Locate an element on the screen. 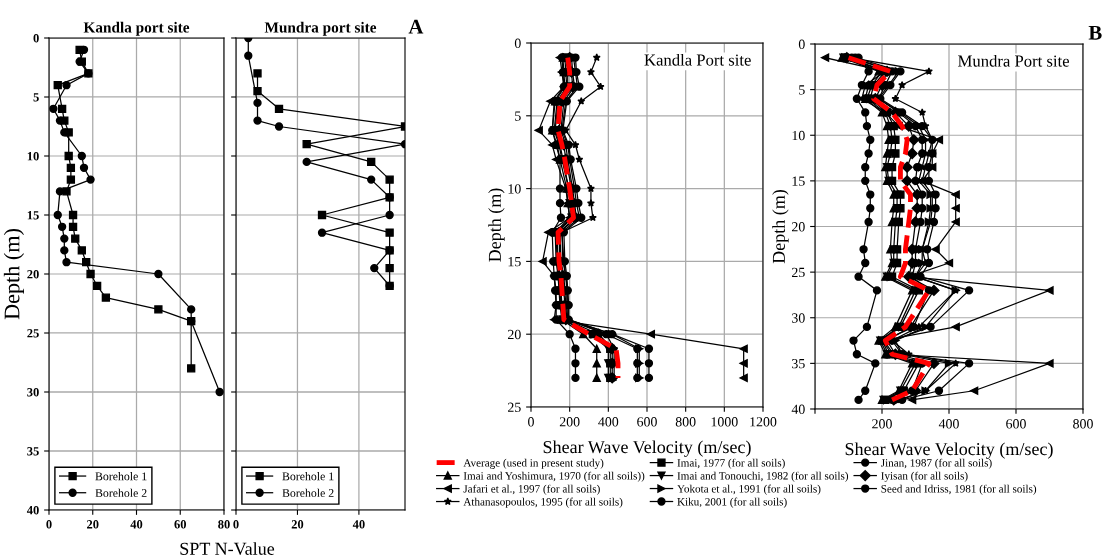 The image size is (1109, 558). legend-label: Yokota et al., 1991 (for all soils) is located at coordinates (749, 489).